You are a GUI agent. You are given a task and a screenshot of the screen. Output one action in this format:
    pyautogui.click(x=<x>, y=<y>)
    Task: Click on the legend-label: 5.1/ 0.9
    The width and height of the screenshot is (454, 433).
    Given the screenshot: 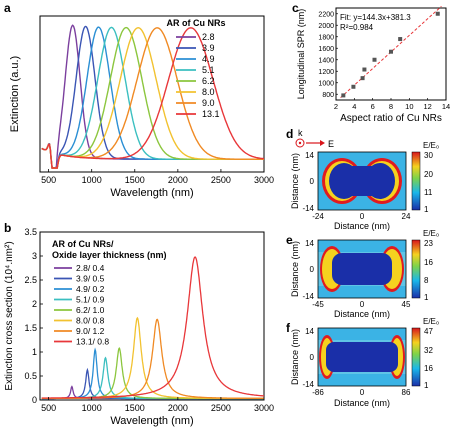 What is the action you would take?
    pyautogui.click(x=90, y=300)
    